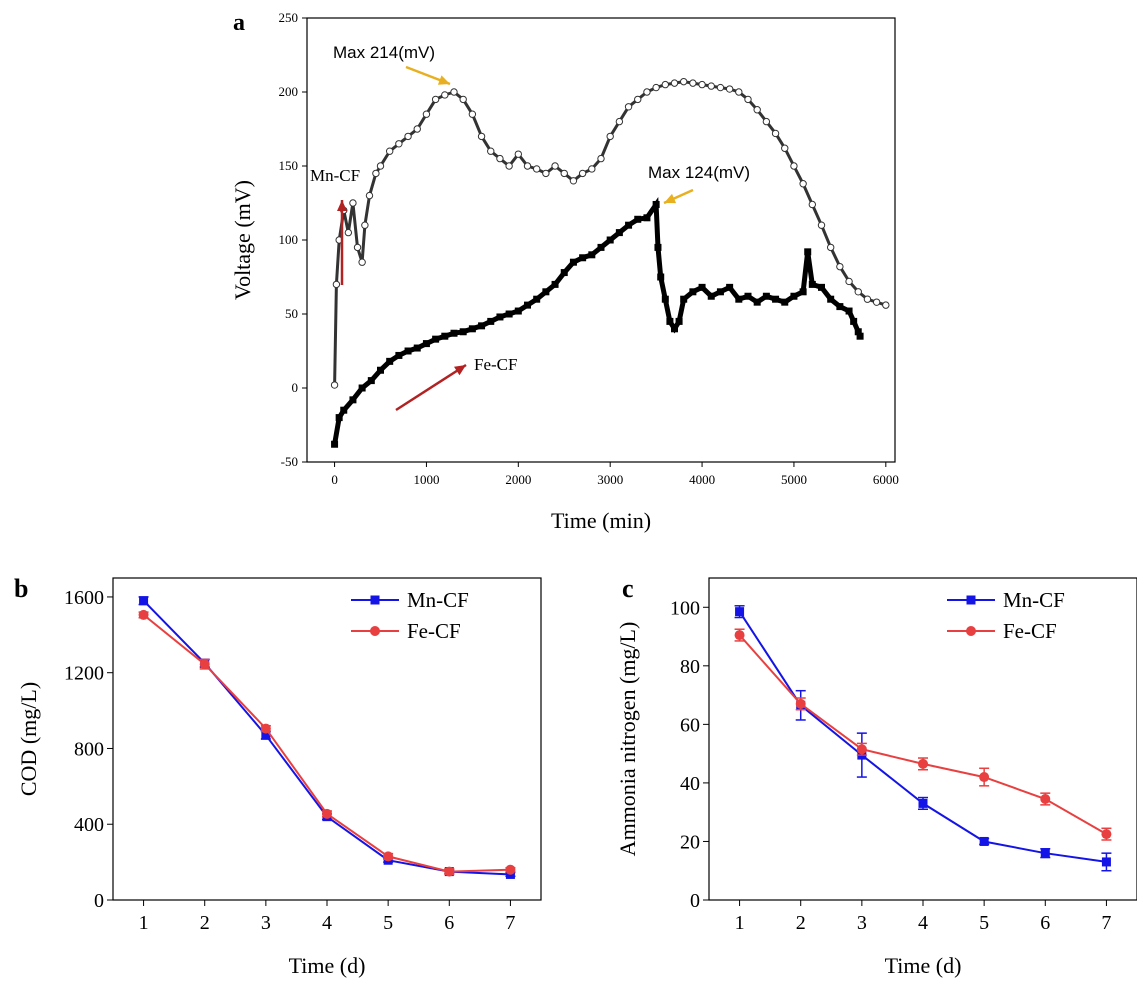 This screenshot has width=1137, height=986. I want to click on x-tick-label: 5, so click(984, 923).